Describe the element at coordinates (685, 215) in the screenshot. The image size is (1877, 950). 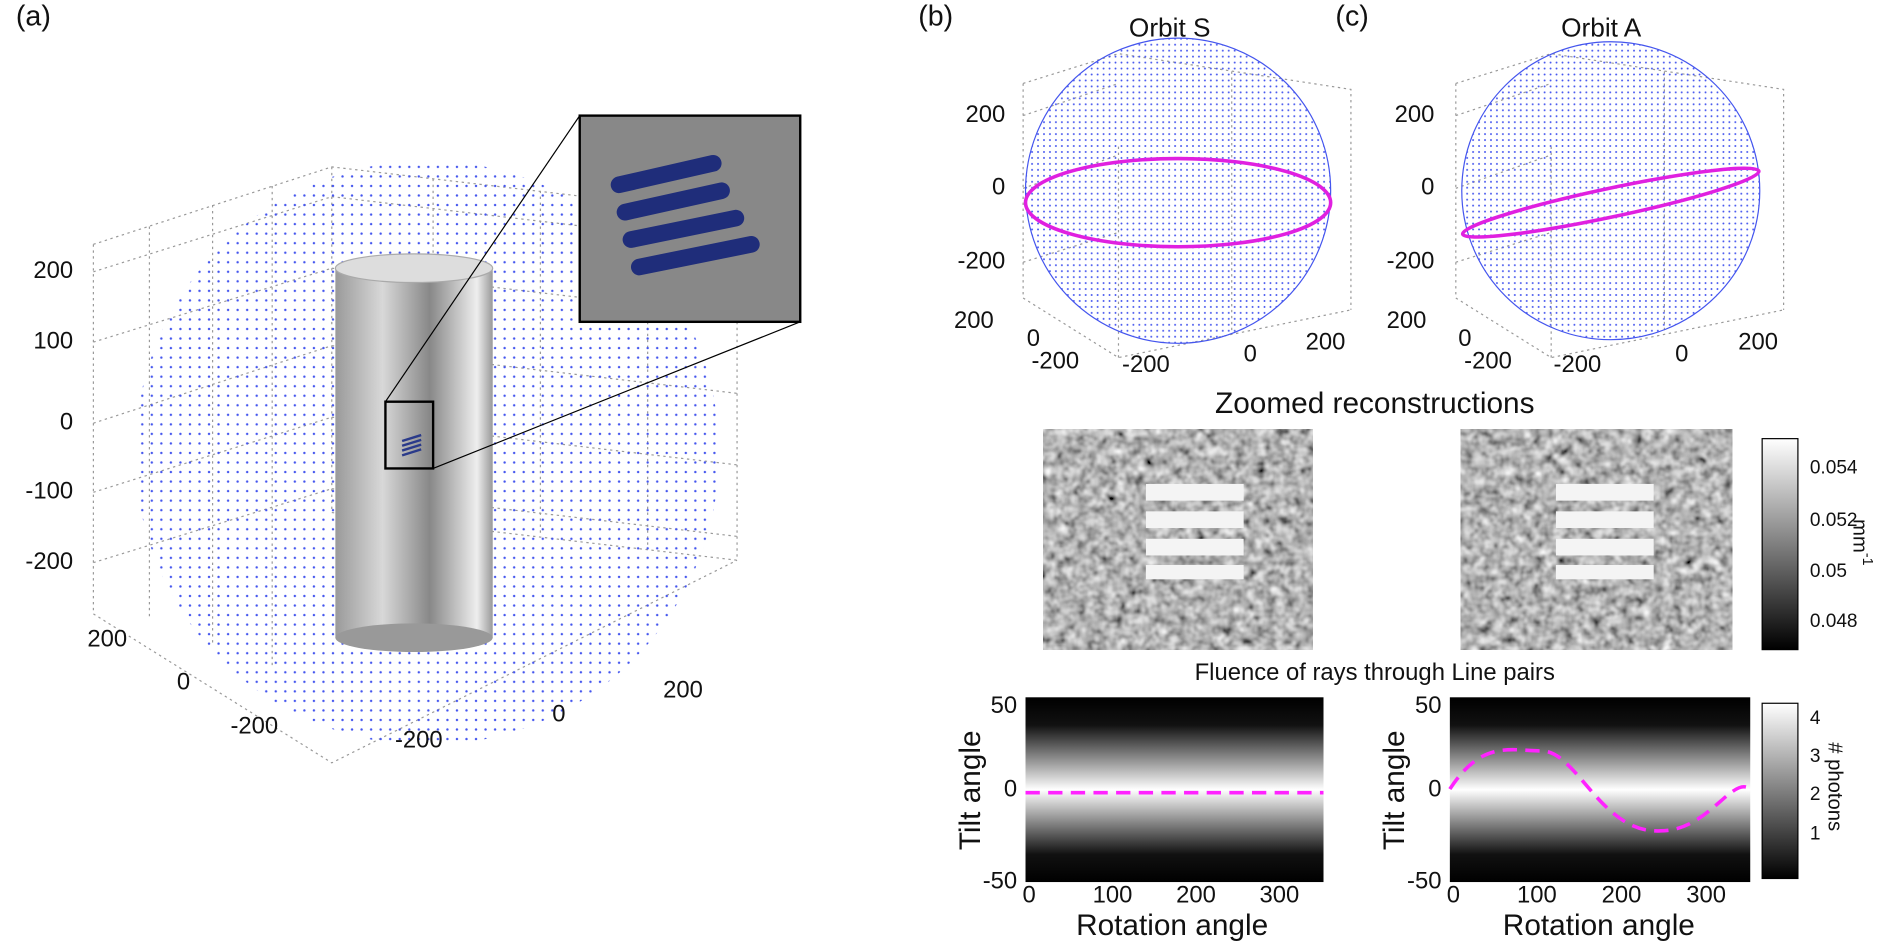
I see `phantom-zoom` at that location.